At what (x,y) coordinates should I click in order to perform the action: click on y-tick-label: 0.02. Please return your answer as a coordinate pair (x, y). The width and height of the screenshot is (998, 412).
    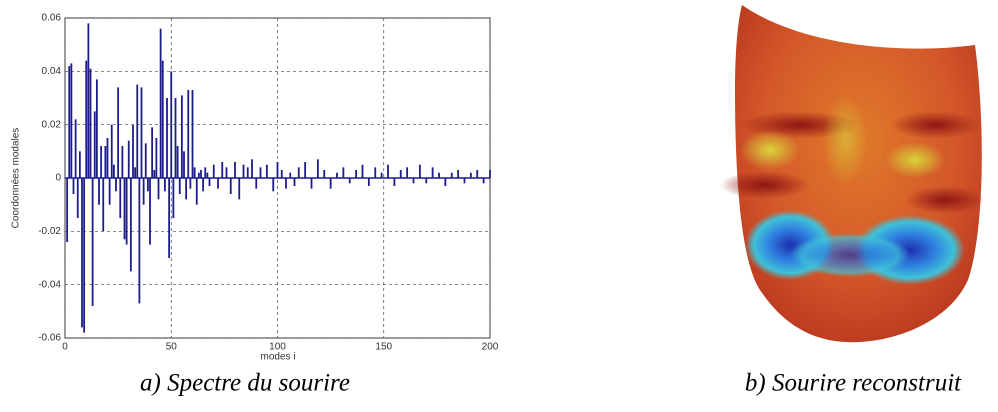
    Looking at the image, I should click on (52, 124).